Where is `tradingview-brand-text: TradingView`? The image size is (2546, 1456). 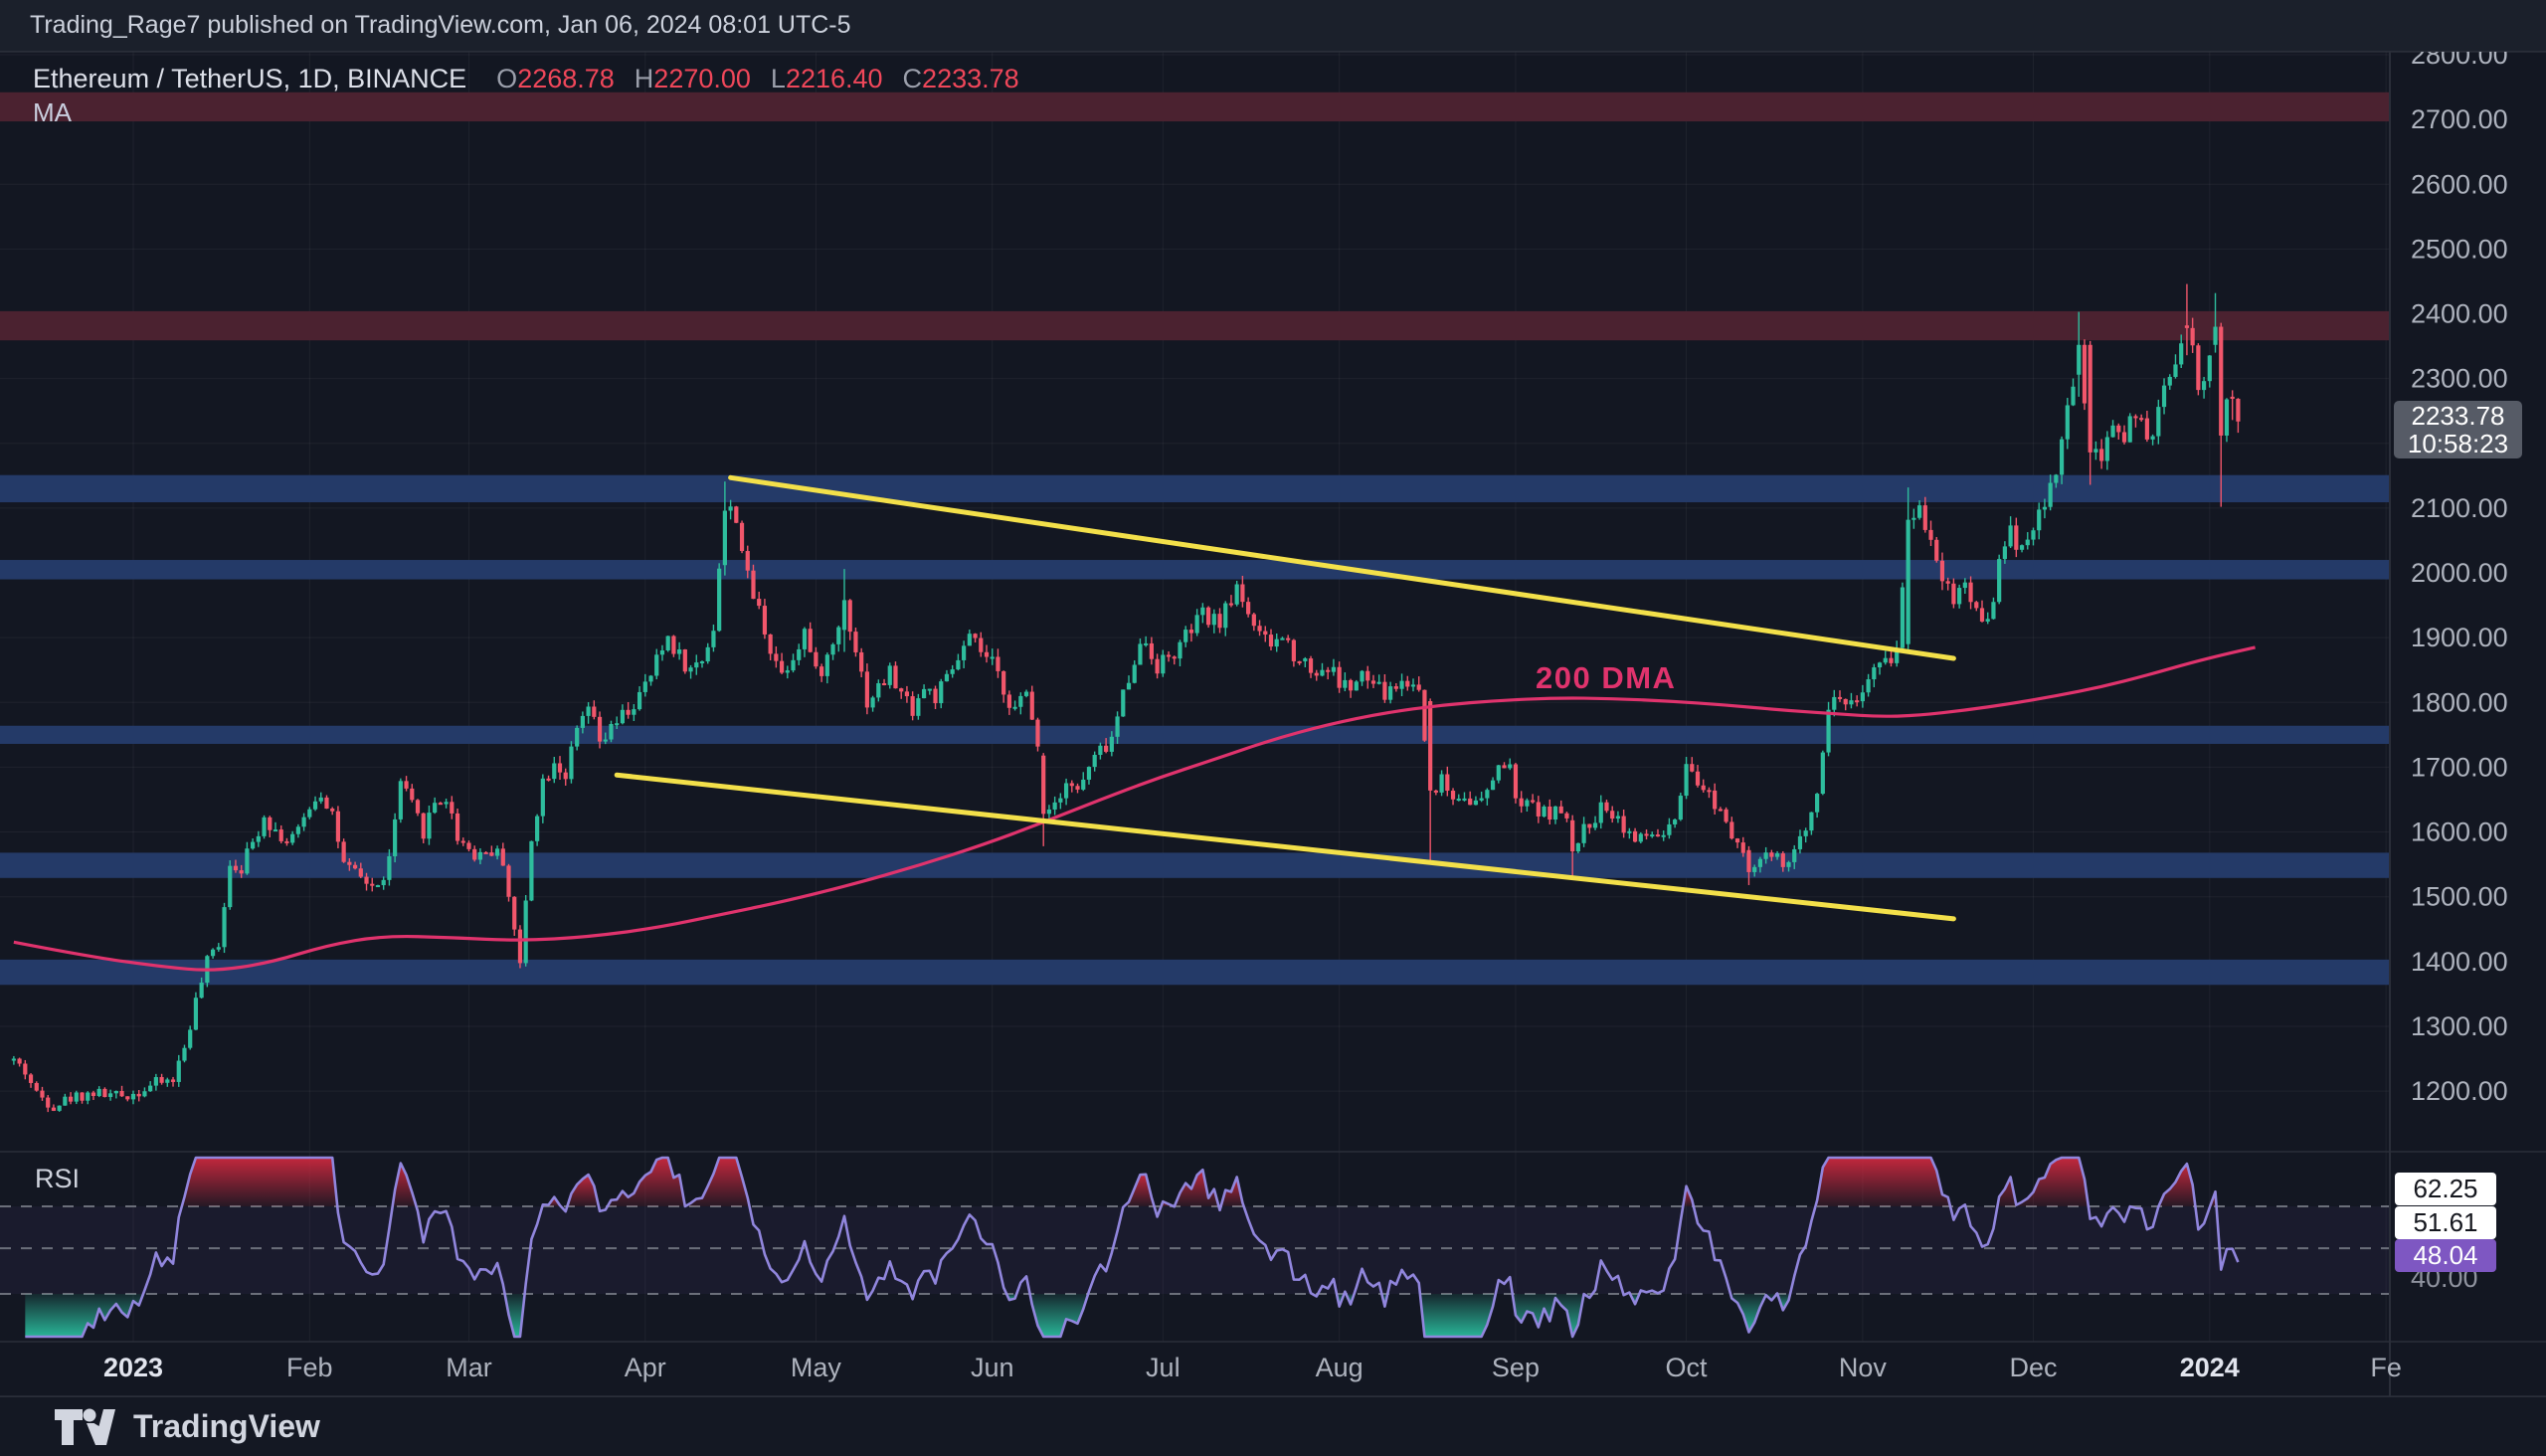 tradingview-brand-text: TradingView is located at coordinates (226, 1426).